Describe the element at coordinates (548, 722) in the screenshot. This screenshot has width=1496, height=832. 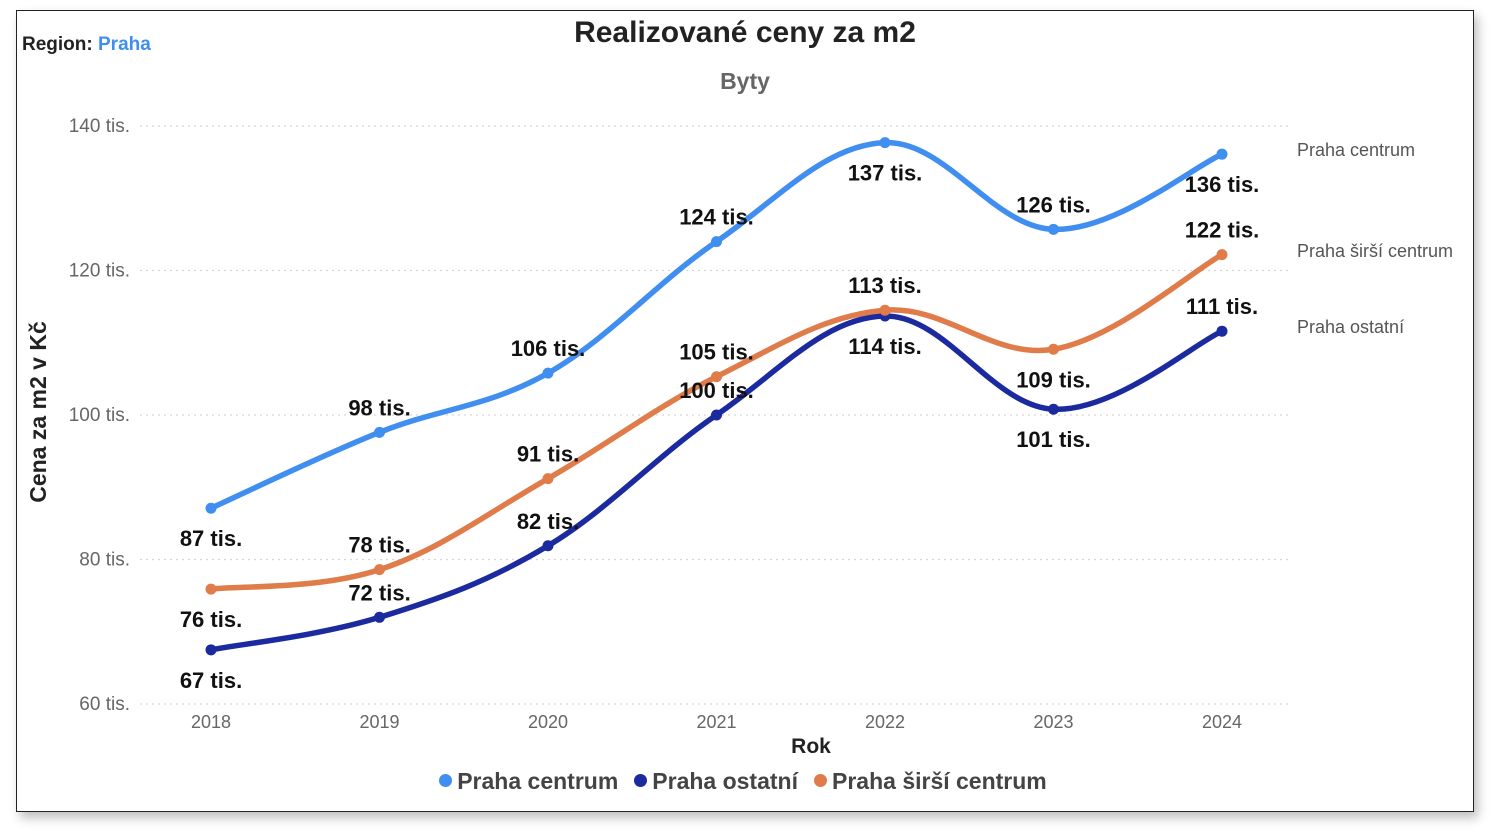
I see `x-tick-label: 2020` at that location.